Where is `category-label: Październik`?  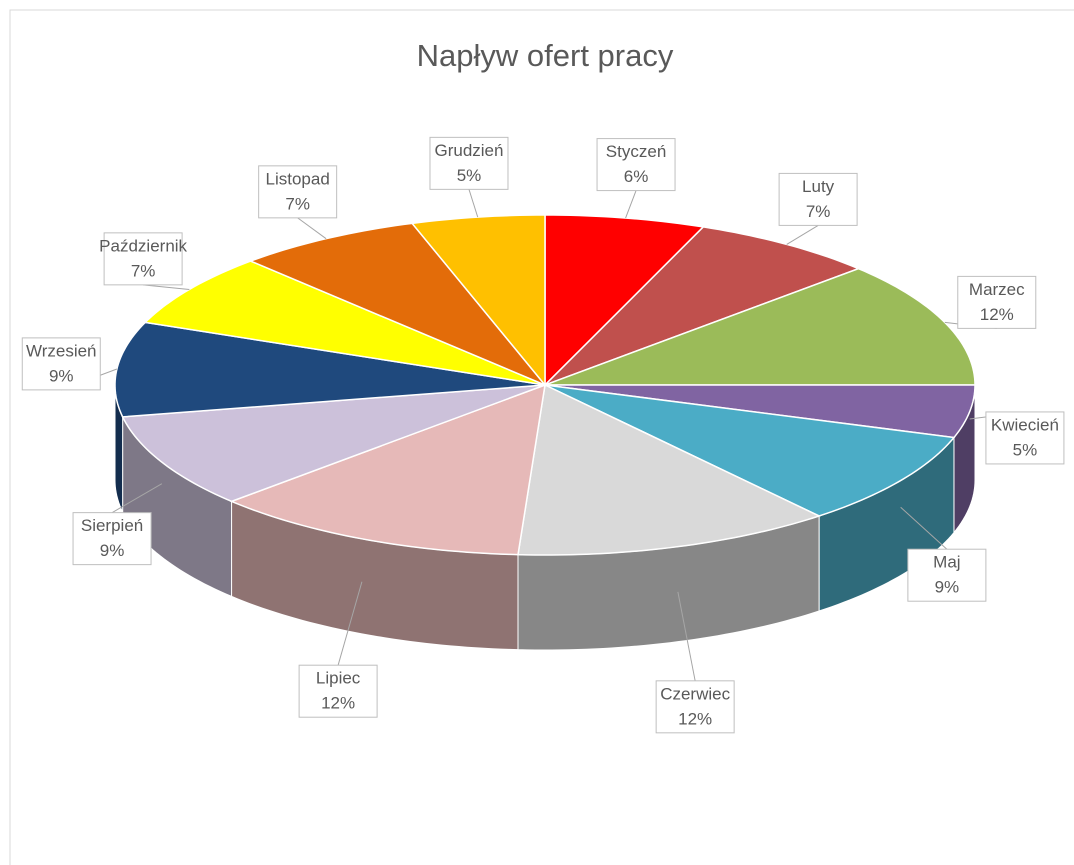 category-label: Październik is located at coordinates (143, 245).